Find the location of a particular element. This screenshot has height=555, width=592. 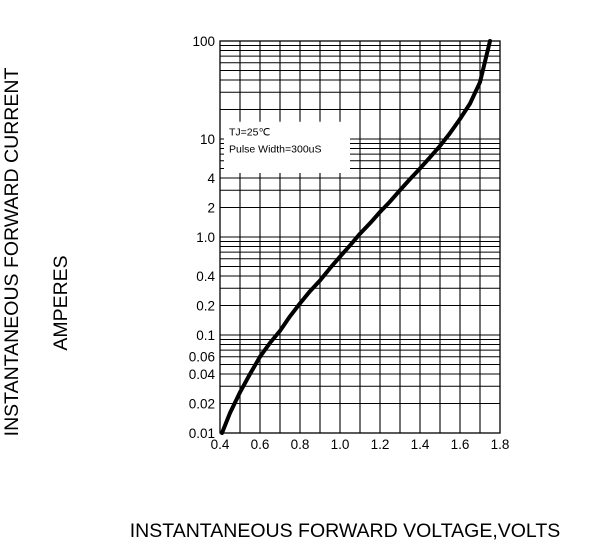

annotation-box: TJ=25℃ Pulse Width=300uS is located at coordinates (287, 147).